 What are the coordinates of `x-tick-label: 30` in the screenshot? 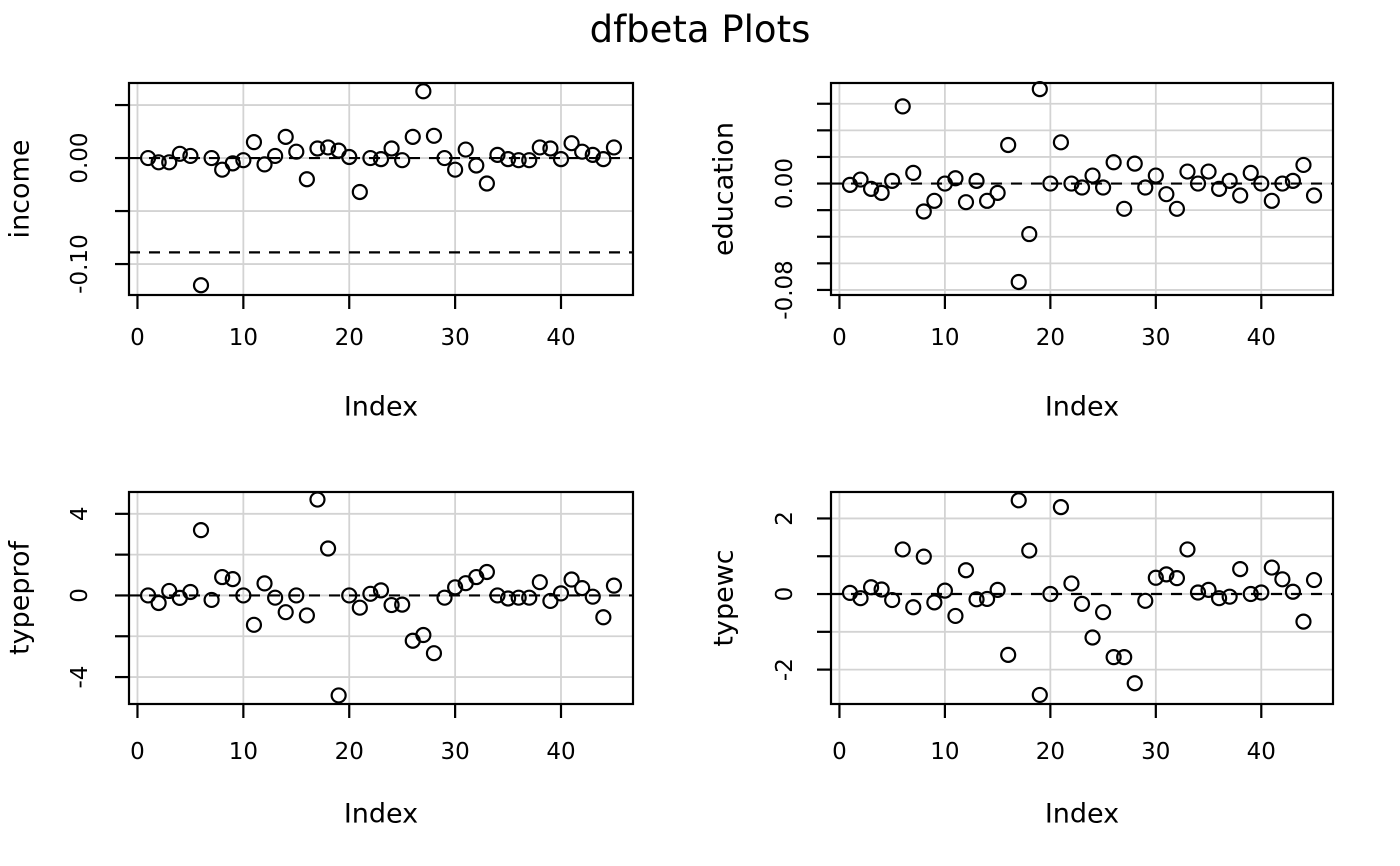 It's located at (454, 752).